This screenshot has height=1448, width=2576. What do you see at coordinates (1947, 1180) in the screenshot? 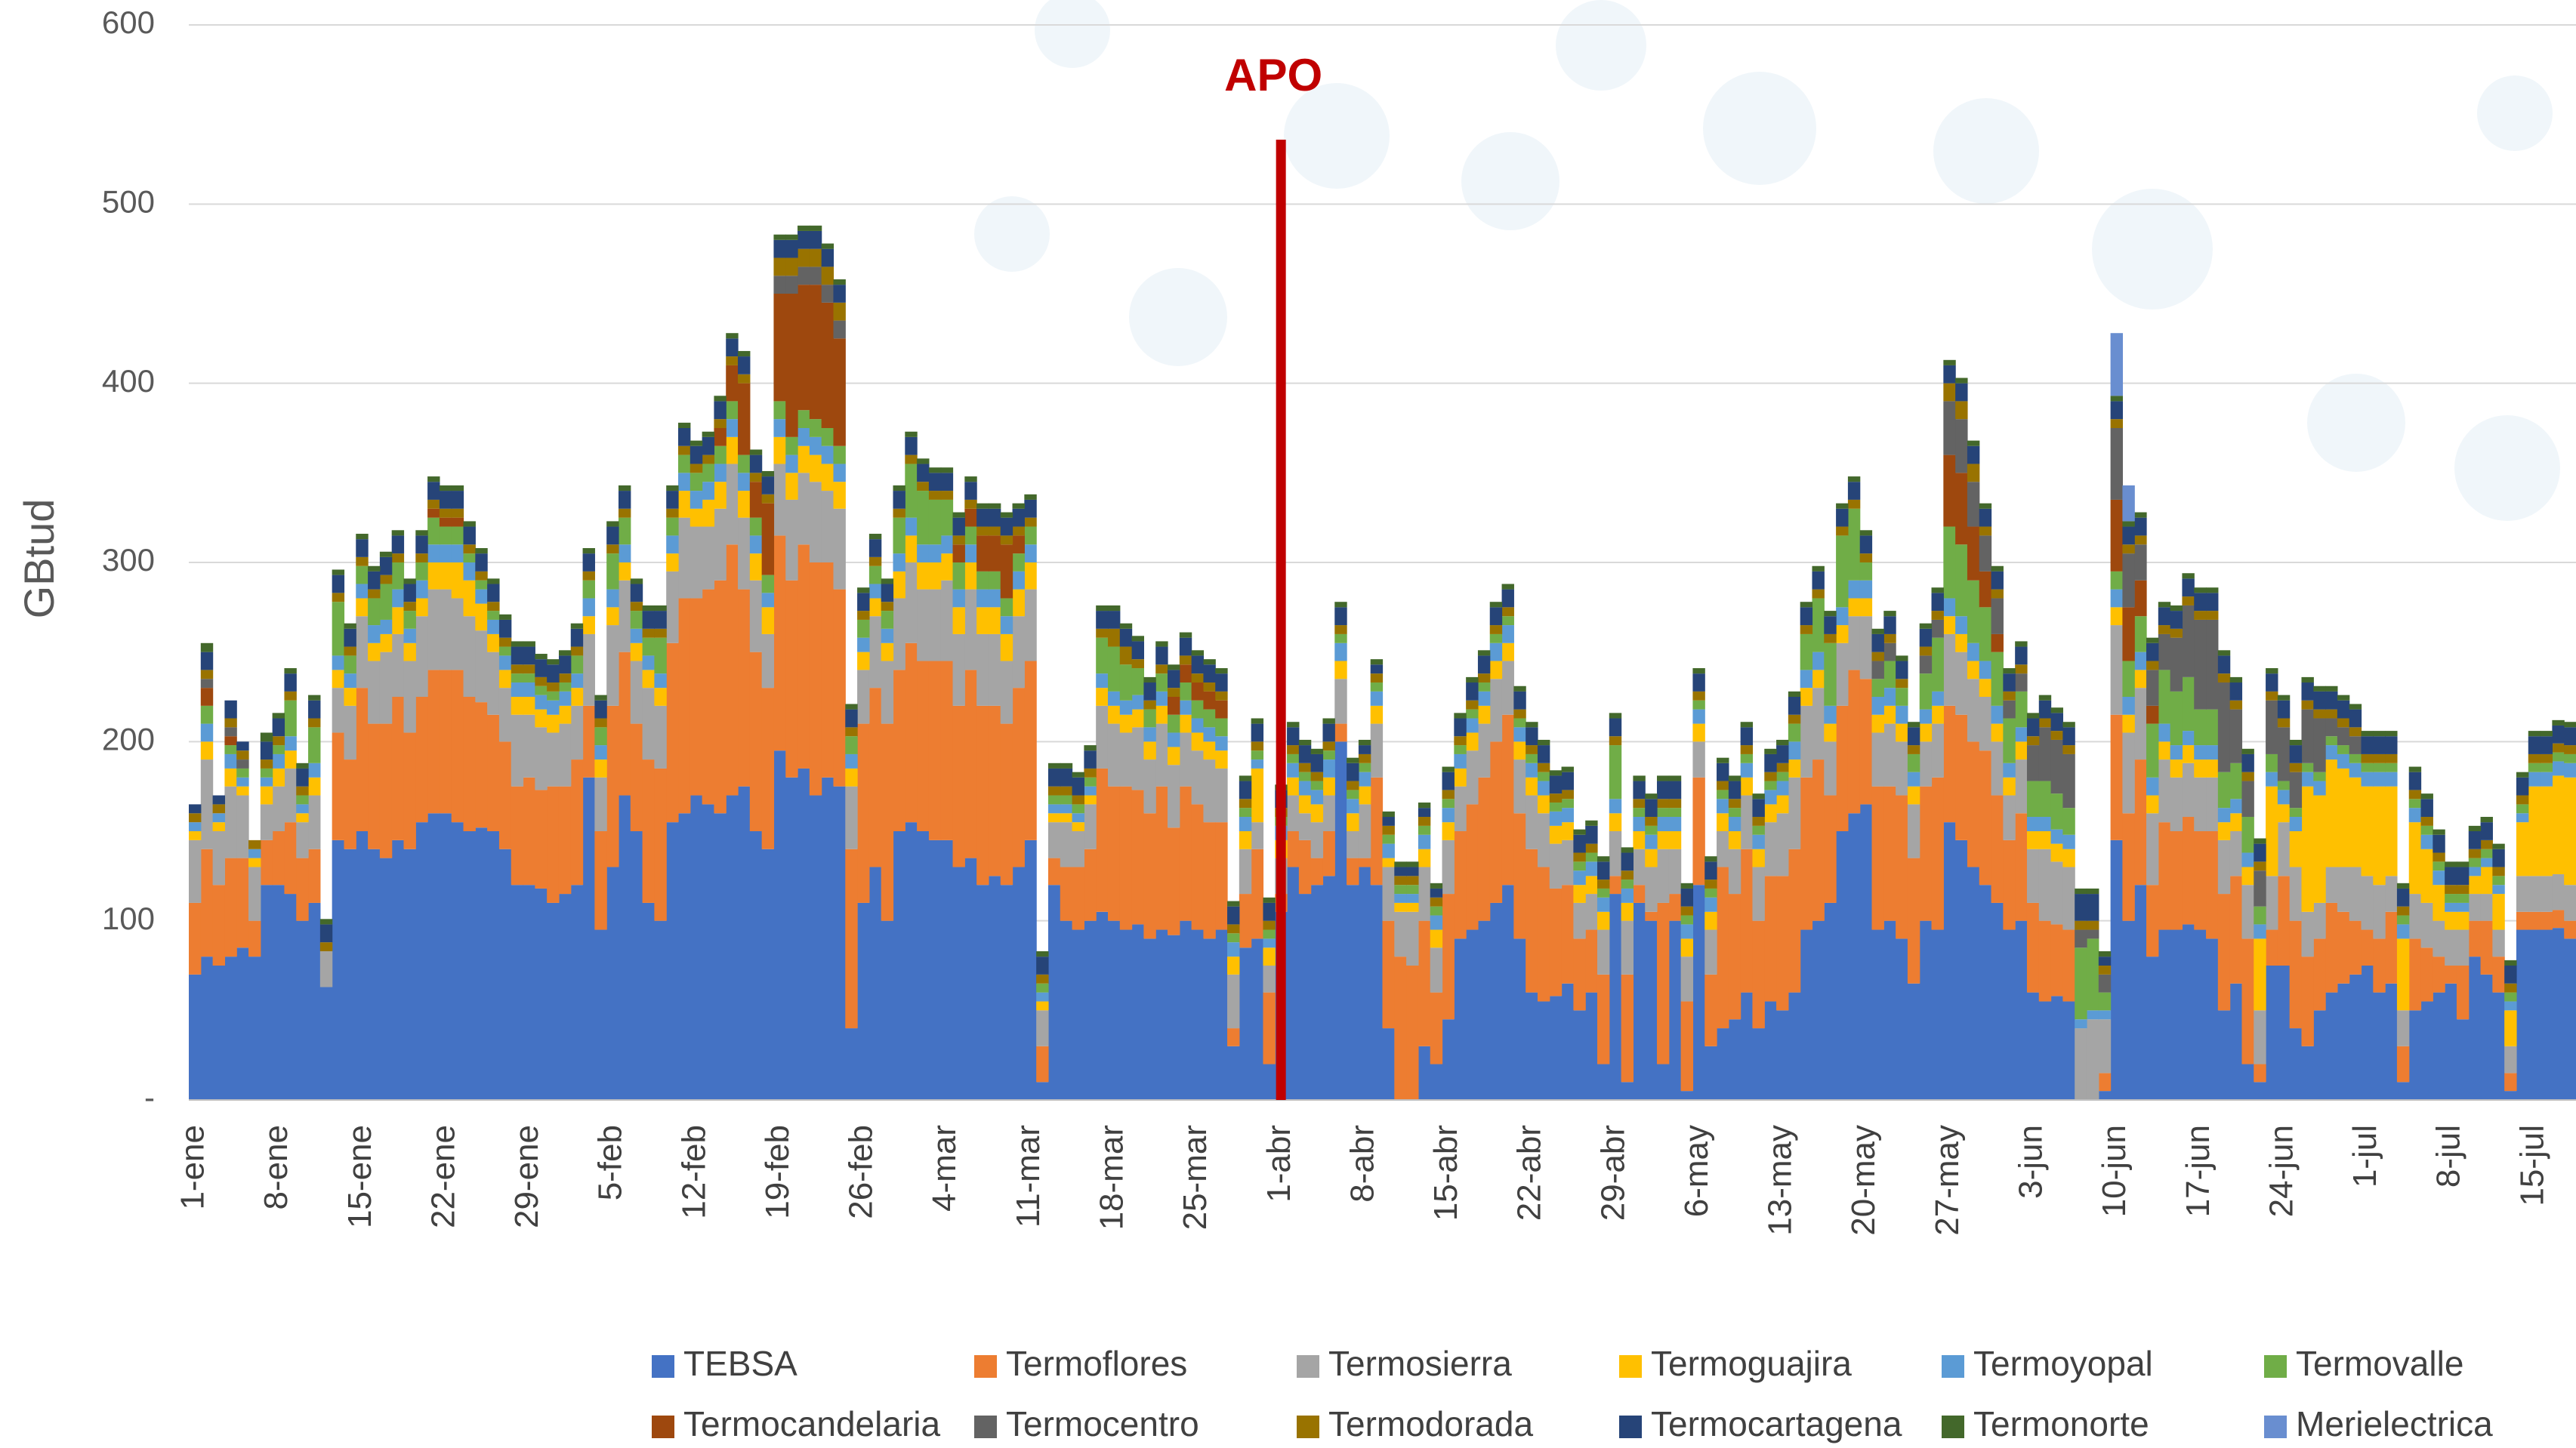
I see `x-tick-label: 27-may` at bounding box center [1947, 1180].